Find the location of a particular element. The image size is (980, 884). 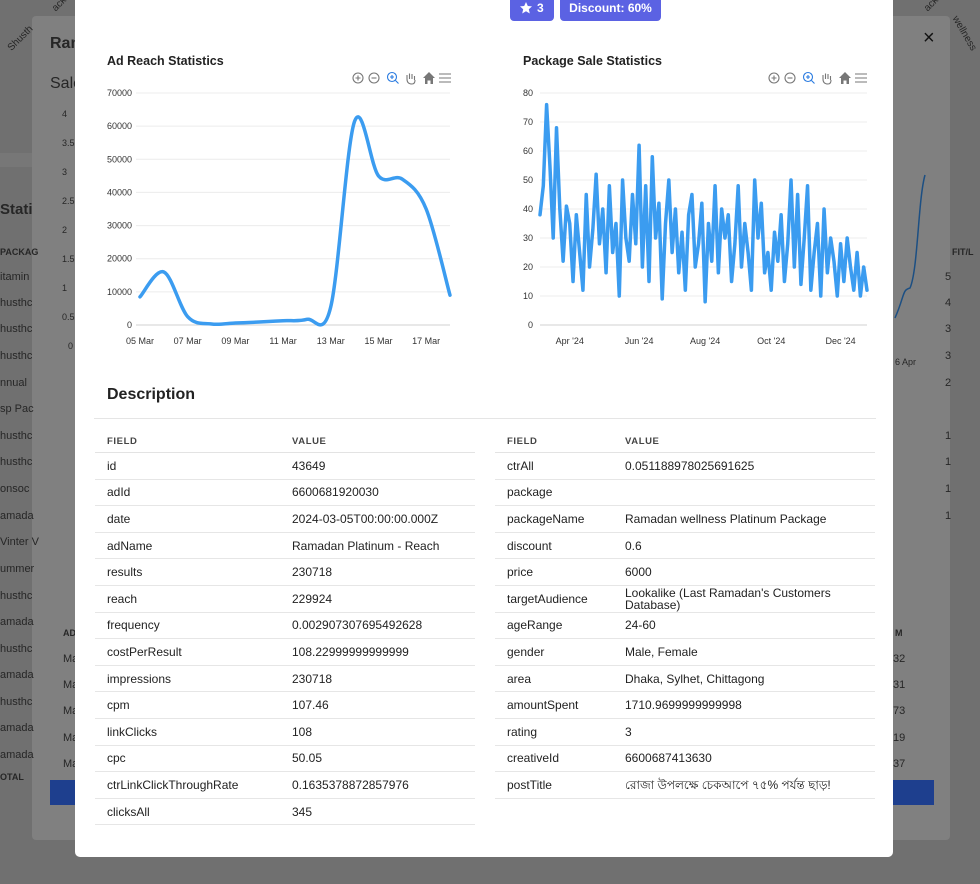

table-row: clicksAll 345 is located at coordinates (285, 812).